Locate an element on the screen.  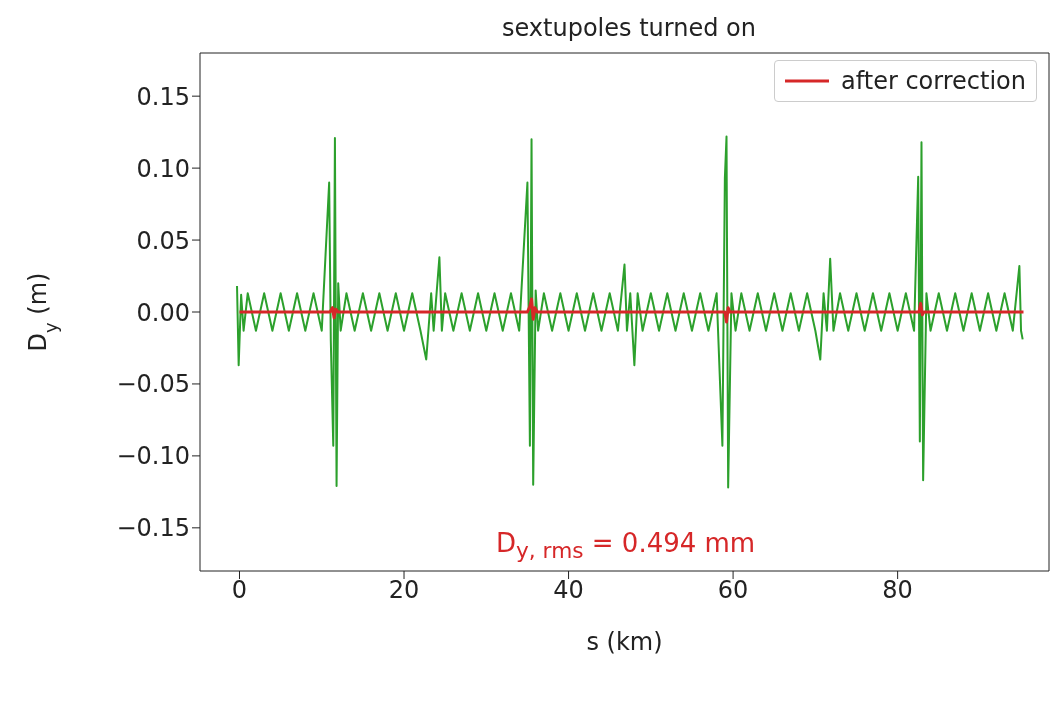
x-axis-title: s (km) is located at coordinates (624, 642).